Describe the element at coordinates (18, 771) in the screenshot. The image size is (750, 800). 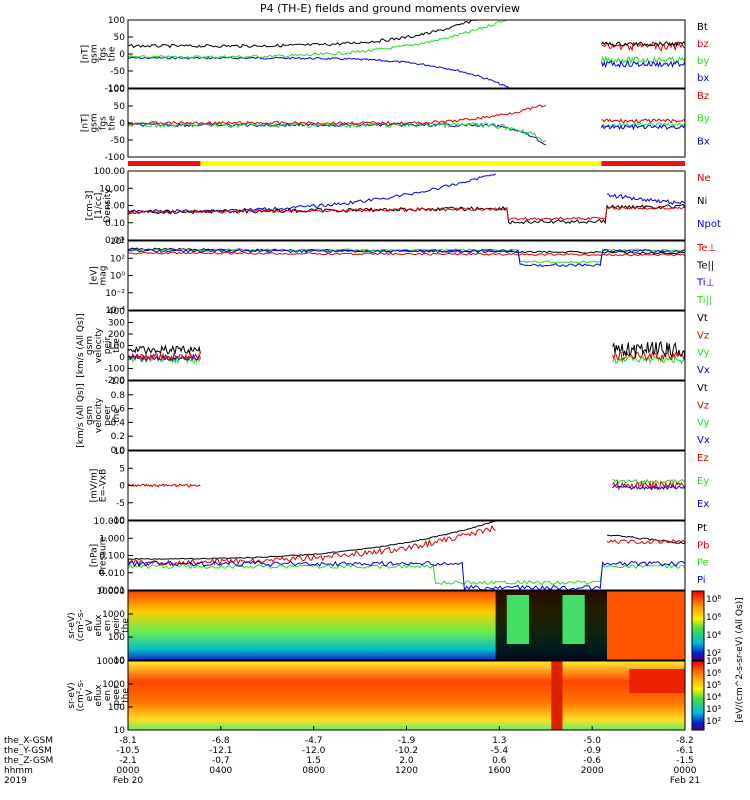
I see `time-row-label: hhmm` at that location.